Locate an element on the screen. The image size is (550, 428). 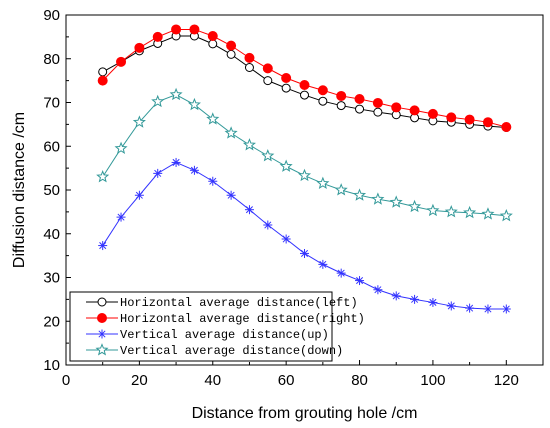
x-tick-label: 60 is located at coordinates (286, 380).